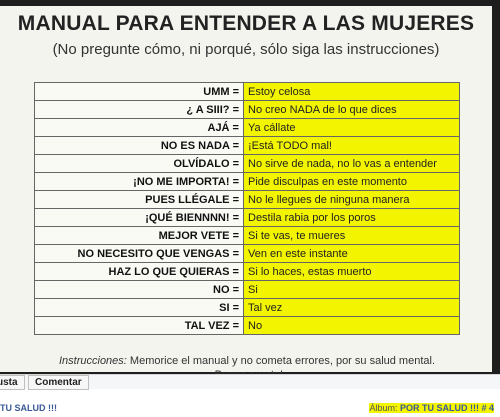 This screenshot has width=500, height=417. What do you see at coordinates (139, 199) in the screenshot?
I see `term-cell: PUES LLÉGALE =` at bounding box center [139, 199].